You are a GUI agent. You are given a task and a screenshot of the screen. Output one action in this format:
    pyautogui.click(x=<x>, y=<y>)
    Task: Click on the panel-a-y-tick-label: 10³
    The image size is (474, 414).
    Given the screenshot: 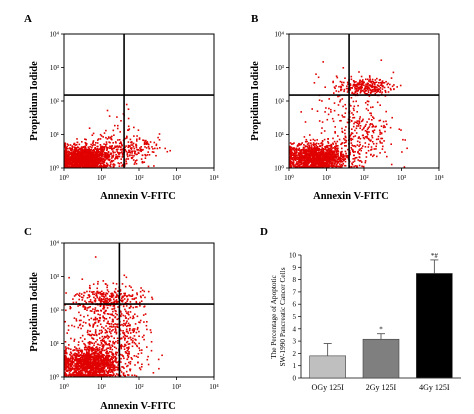 What is the action you would take?
    pyautogui.click(x=54, y=68)
    